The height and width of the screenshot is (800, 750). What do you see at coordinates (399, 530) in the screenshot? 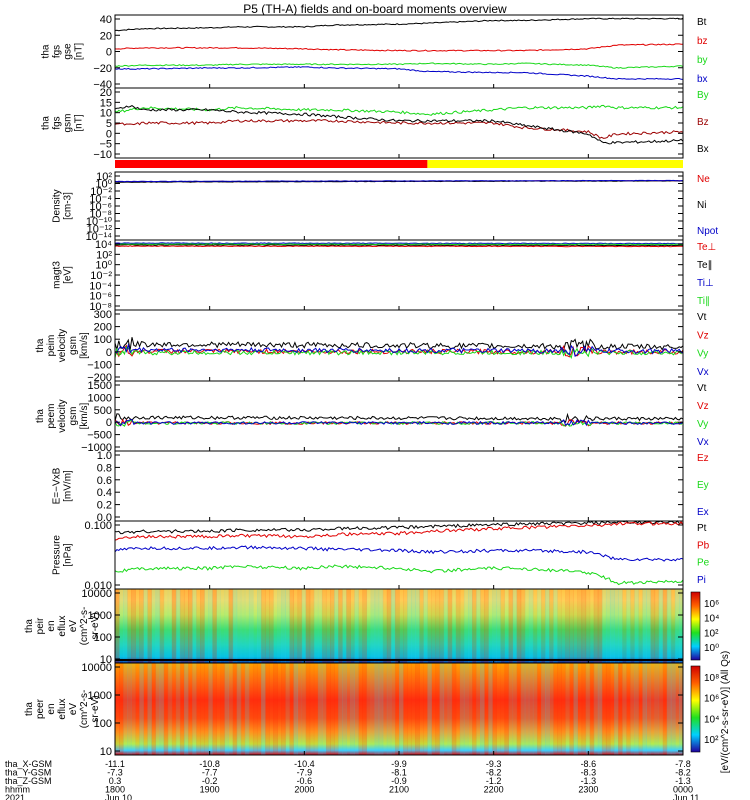
I see `series-line-Pb` at bounding box center [399, 530].